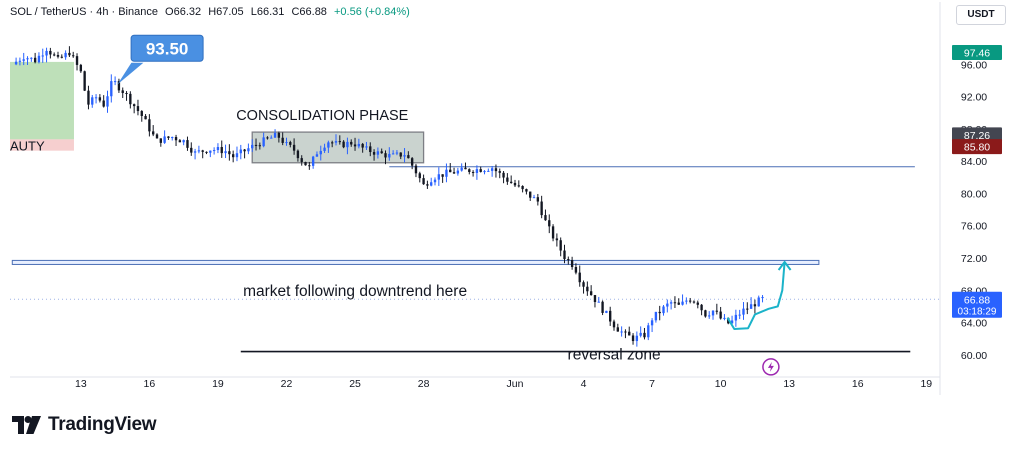 The height and width of the screenshot is (453, 1024). What do you see at coordinates (977, 311) in the screenshot?
I see `countdown-label: 03:18:29` at bounding box center [977, 311].